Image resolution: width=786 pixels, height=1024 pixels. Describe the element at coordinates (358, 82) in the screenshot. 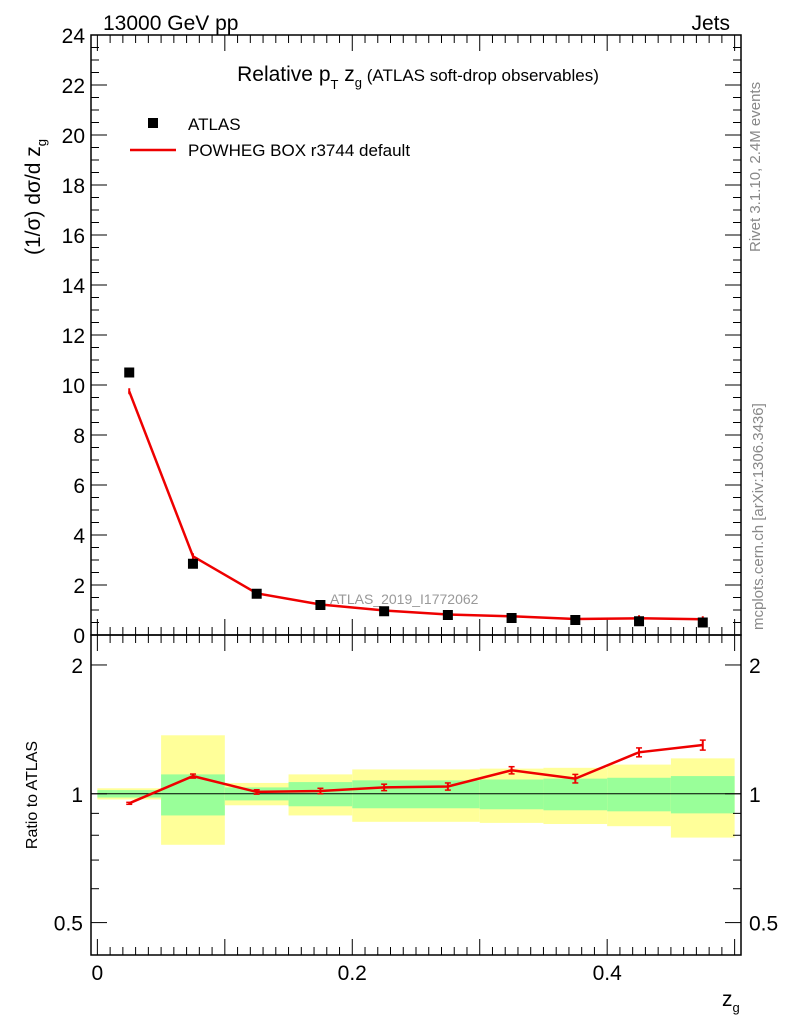

I see `title-sub-g: g` at that location.